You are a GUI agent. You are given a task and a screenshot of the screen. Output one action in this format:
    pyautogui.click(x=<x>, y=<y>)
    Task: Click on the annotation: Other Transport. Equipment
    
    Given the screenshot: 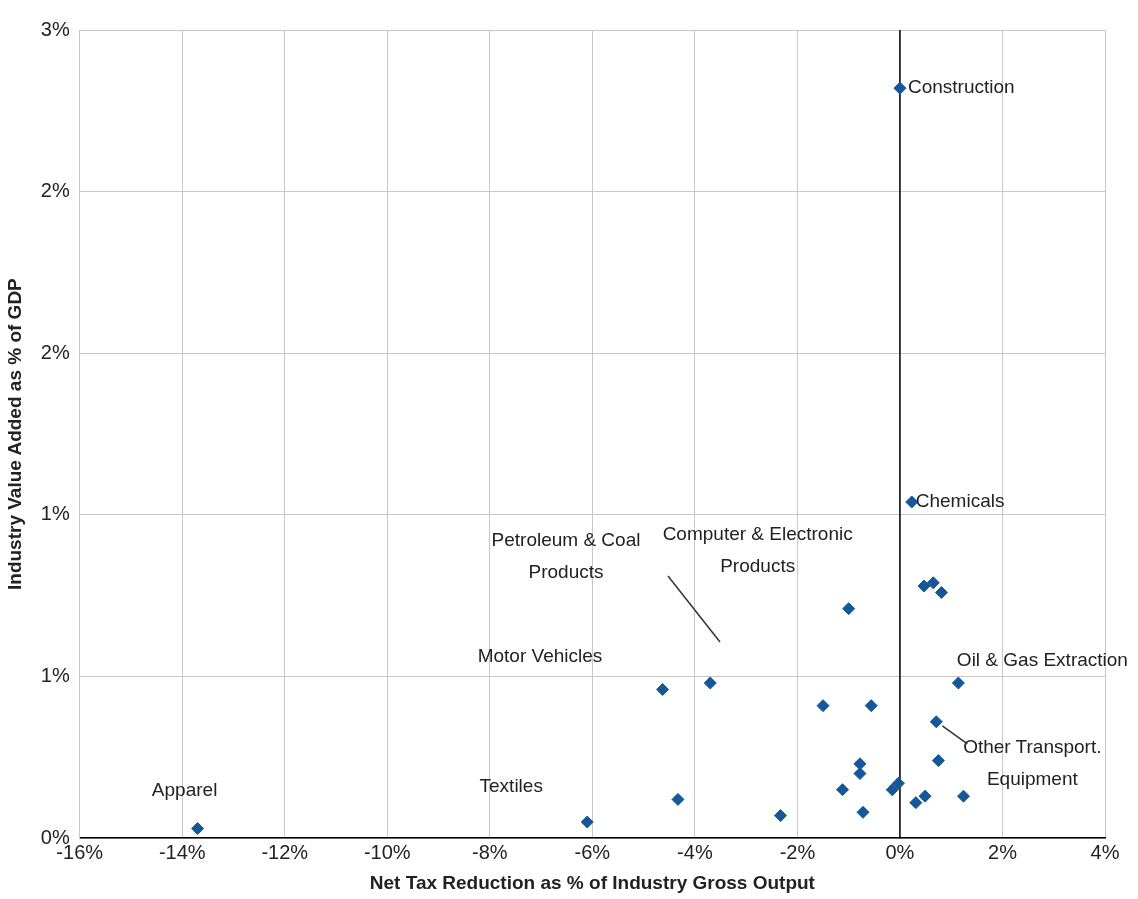 What is the action you would take?
    pyautogui.click(x=1032, y=763)
    